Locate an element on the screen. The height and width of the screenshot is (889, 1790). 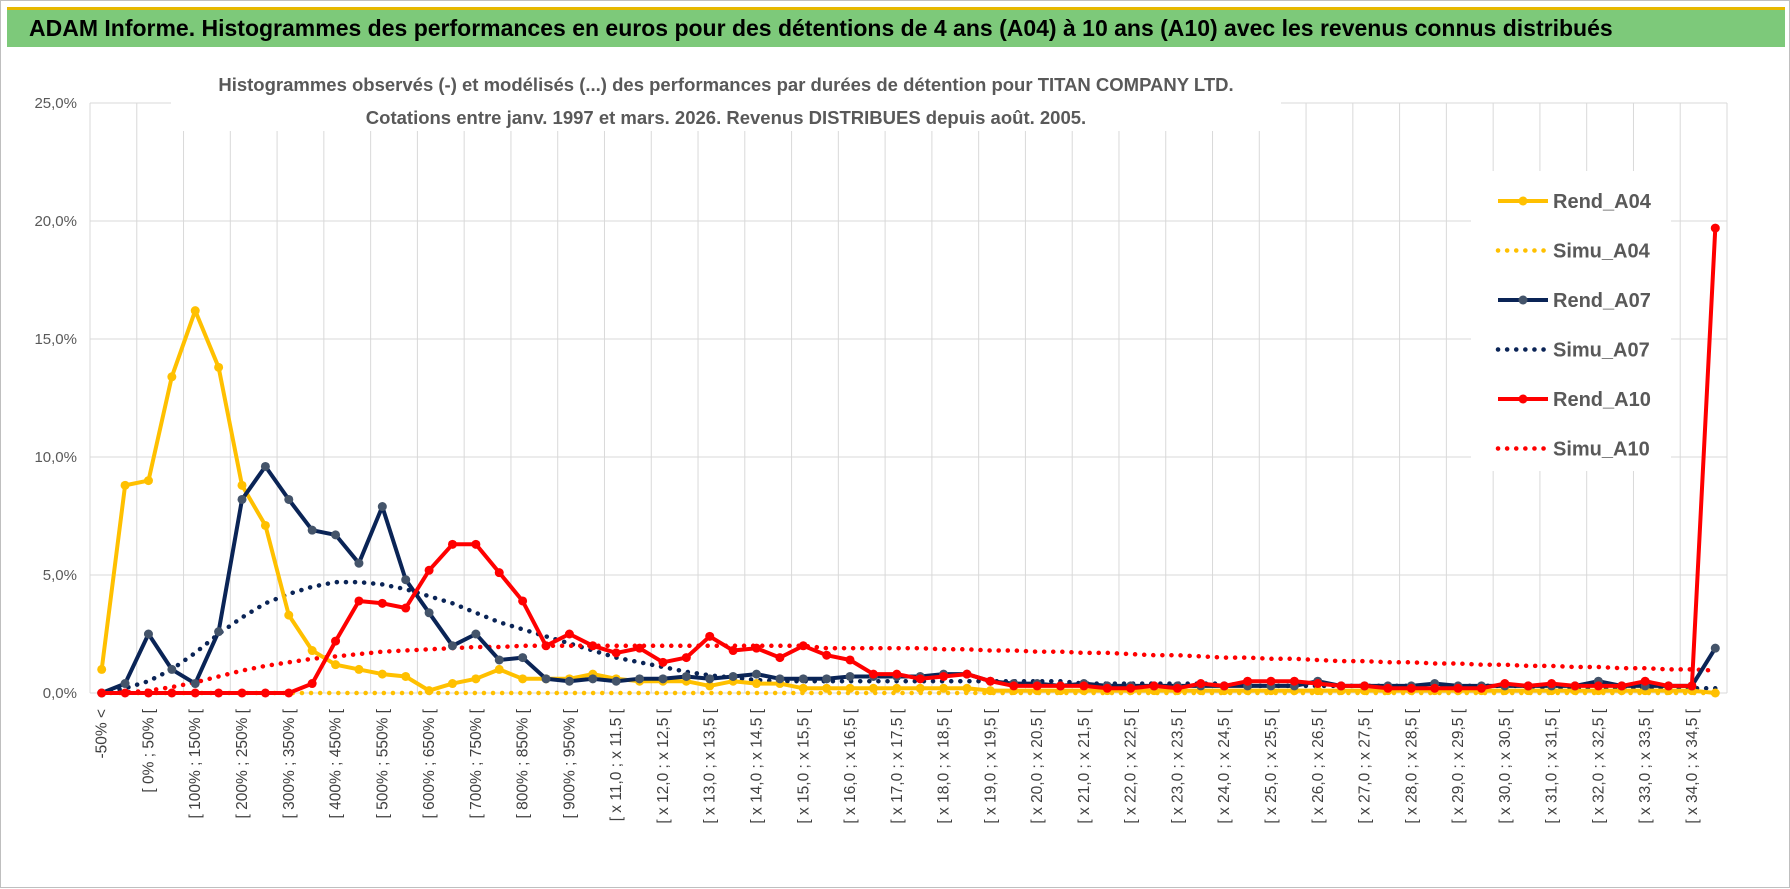
legend-backdrop is located at coordinates (1571, 321).